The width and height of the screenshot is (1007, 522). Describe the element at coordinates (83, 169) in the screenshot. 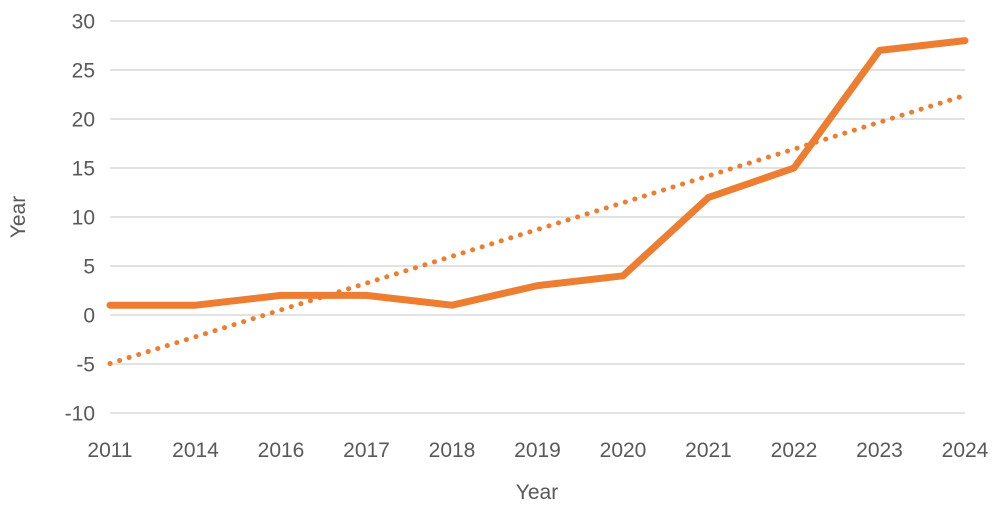

I see `y-tick-label: 15` at that location.